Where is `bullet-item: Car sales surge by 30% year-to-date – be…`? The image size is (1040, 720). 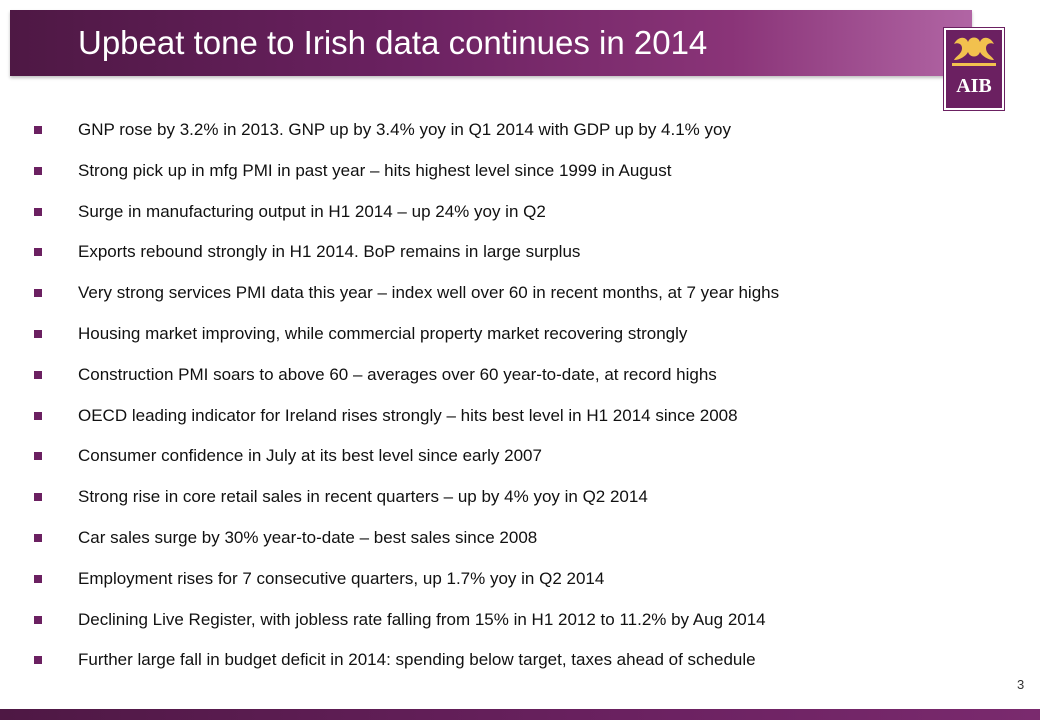 bullet-item: Car sales surge by 30% year-to-date – be… is located at coordinates (406, 548).